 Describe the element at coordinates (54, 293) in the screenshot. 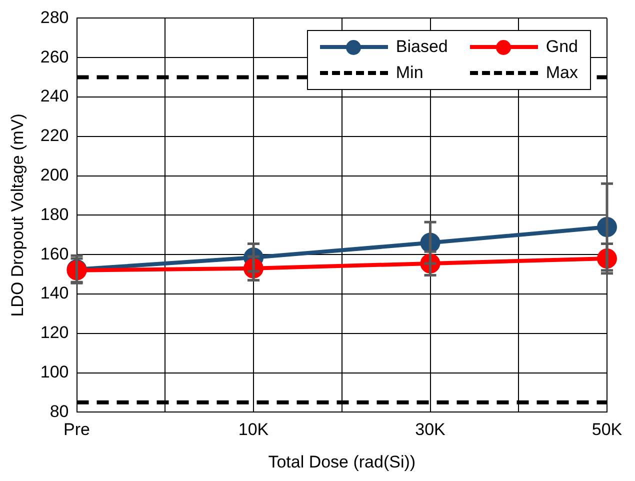

I see `y-tick-label: 140` at that location.